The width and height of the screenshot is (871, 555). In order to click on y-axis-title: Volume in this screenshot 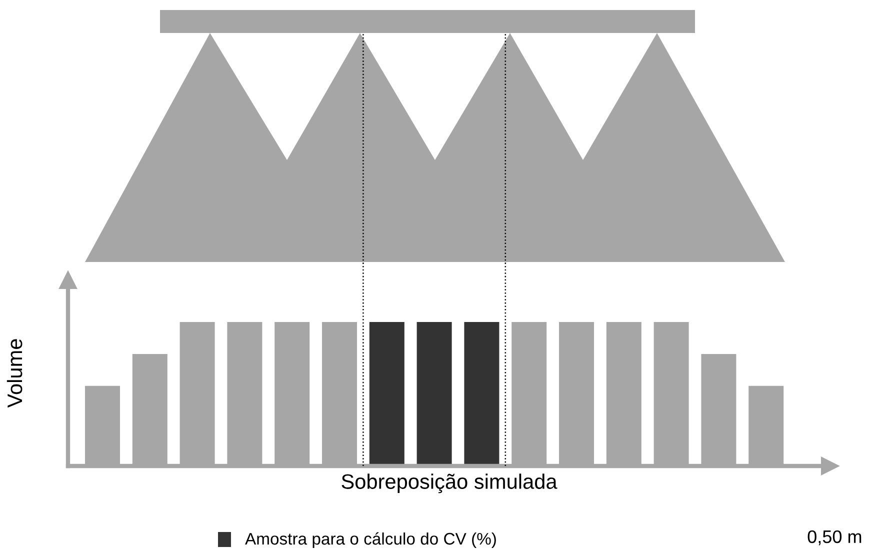, I will do `click(14, 373)`.